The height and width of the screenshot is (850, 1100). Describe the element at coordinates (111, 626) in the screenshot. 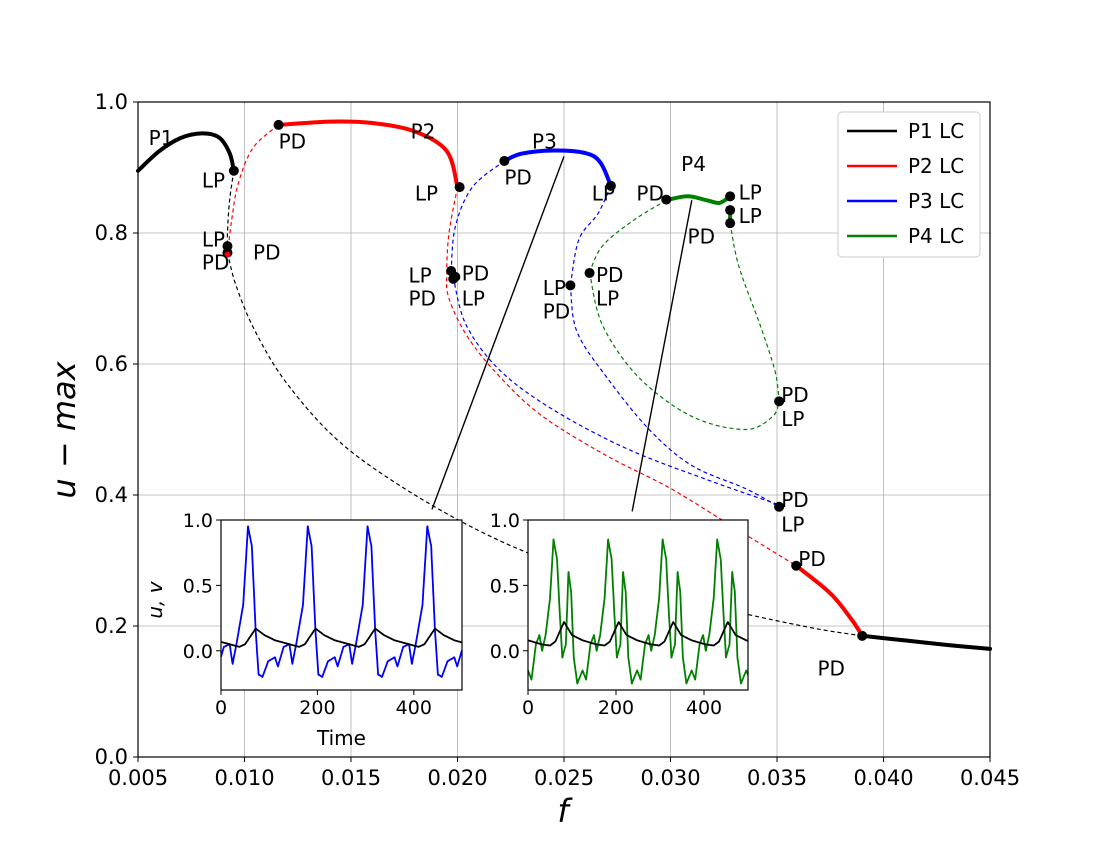

I see `y-tick-label: 0.2` at that location.